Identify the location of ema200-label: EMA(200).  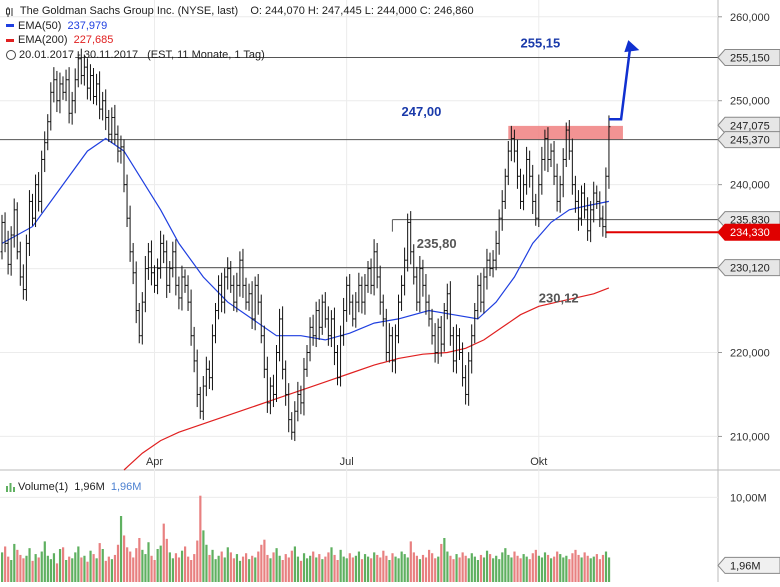
(43, 40).